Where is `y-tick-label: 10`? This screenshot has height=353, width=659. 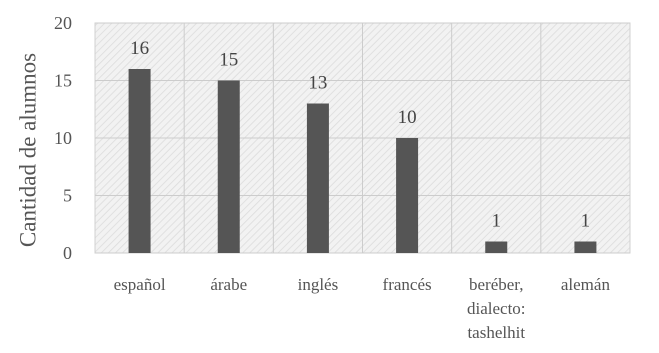 y-tick-label: 10 is located at coordinates (63, 138).